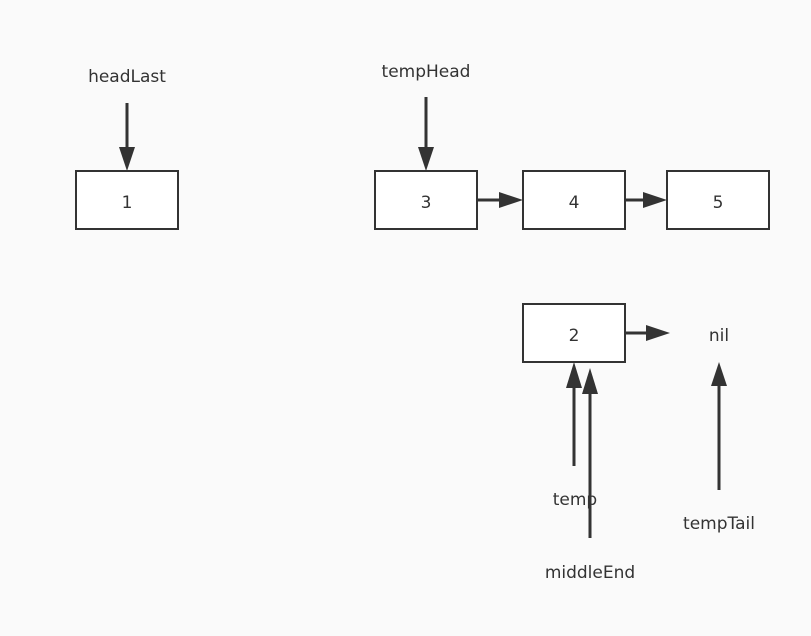  Describe the element at coordinates (574, 336) in the screenshot. I see `node-2-value: 2` at that location.